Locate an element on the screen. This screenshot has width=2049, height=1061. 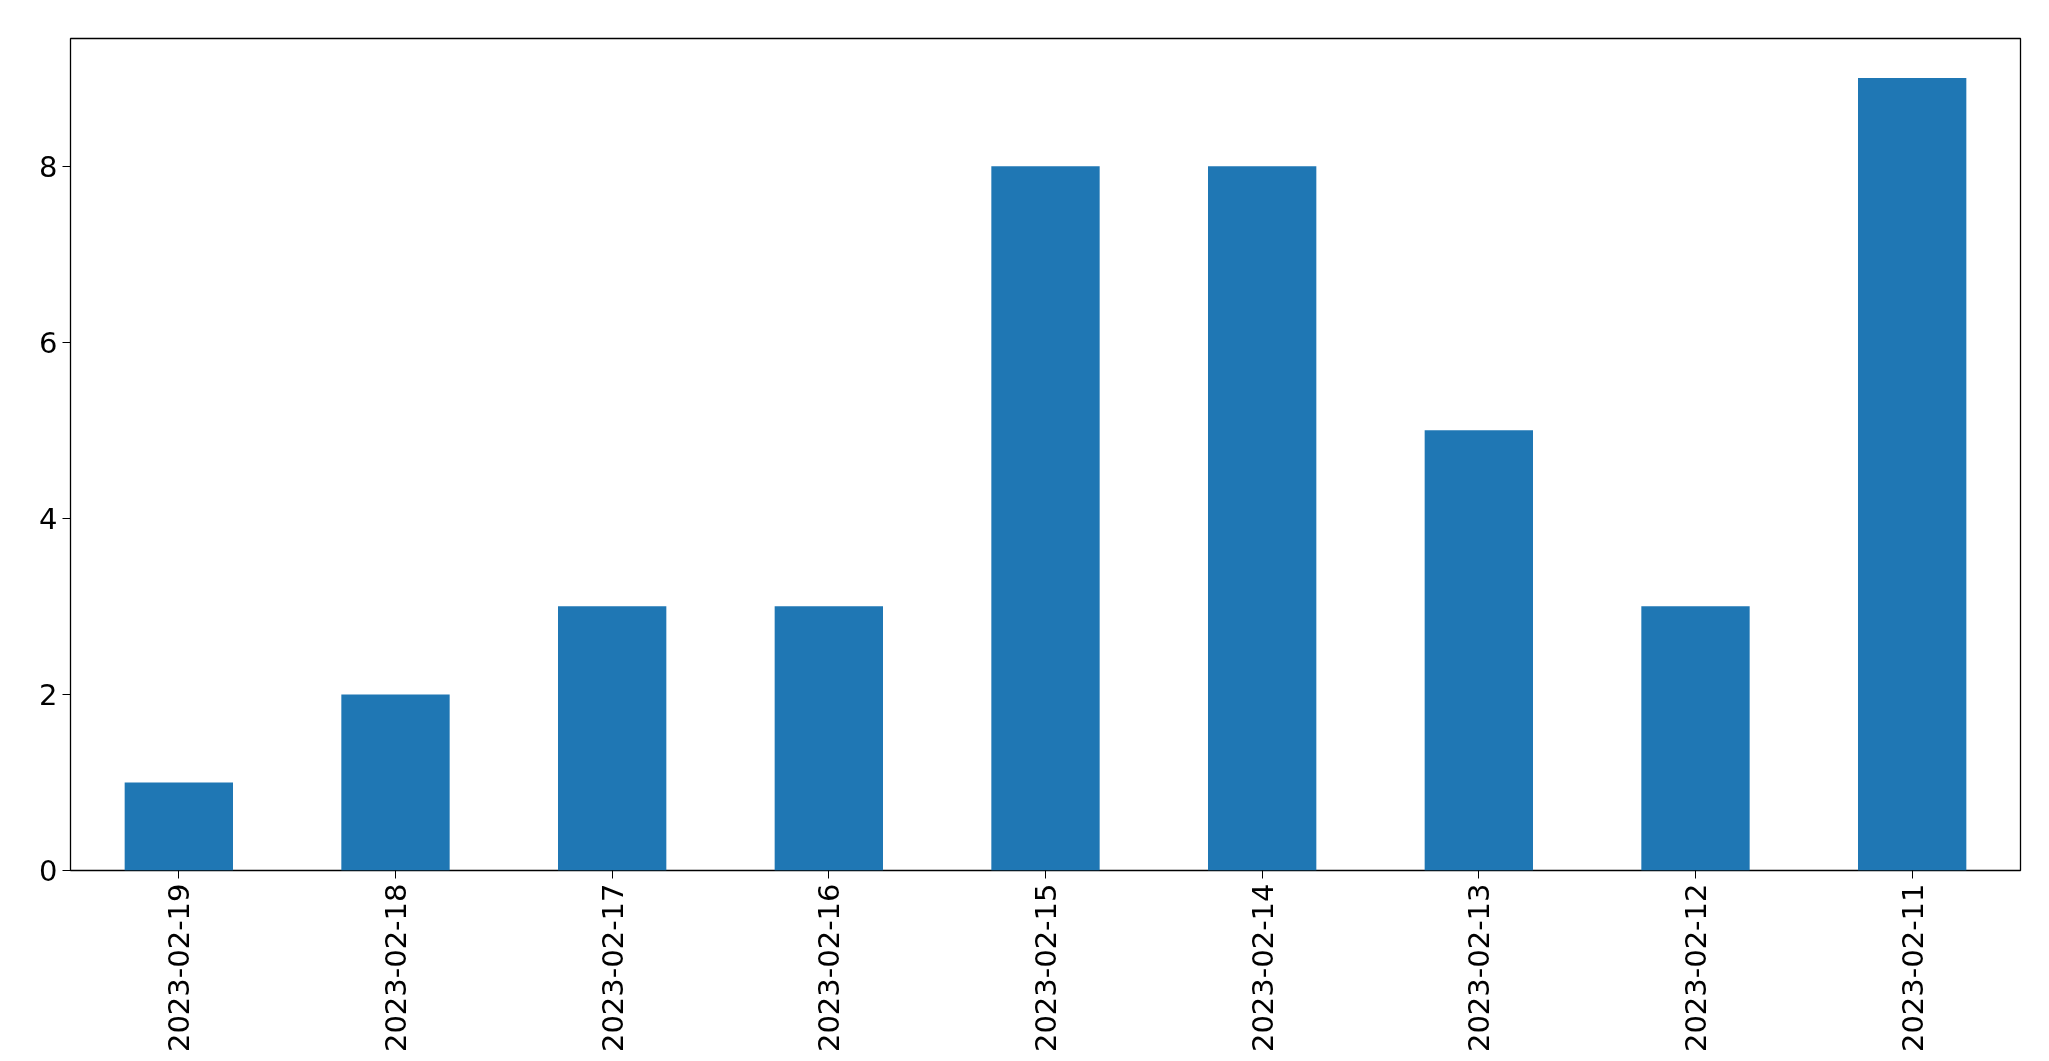
y-tick-label: 8 is located at coordinates (48, 166).